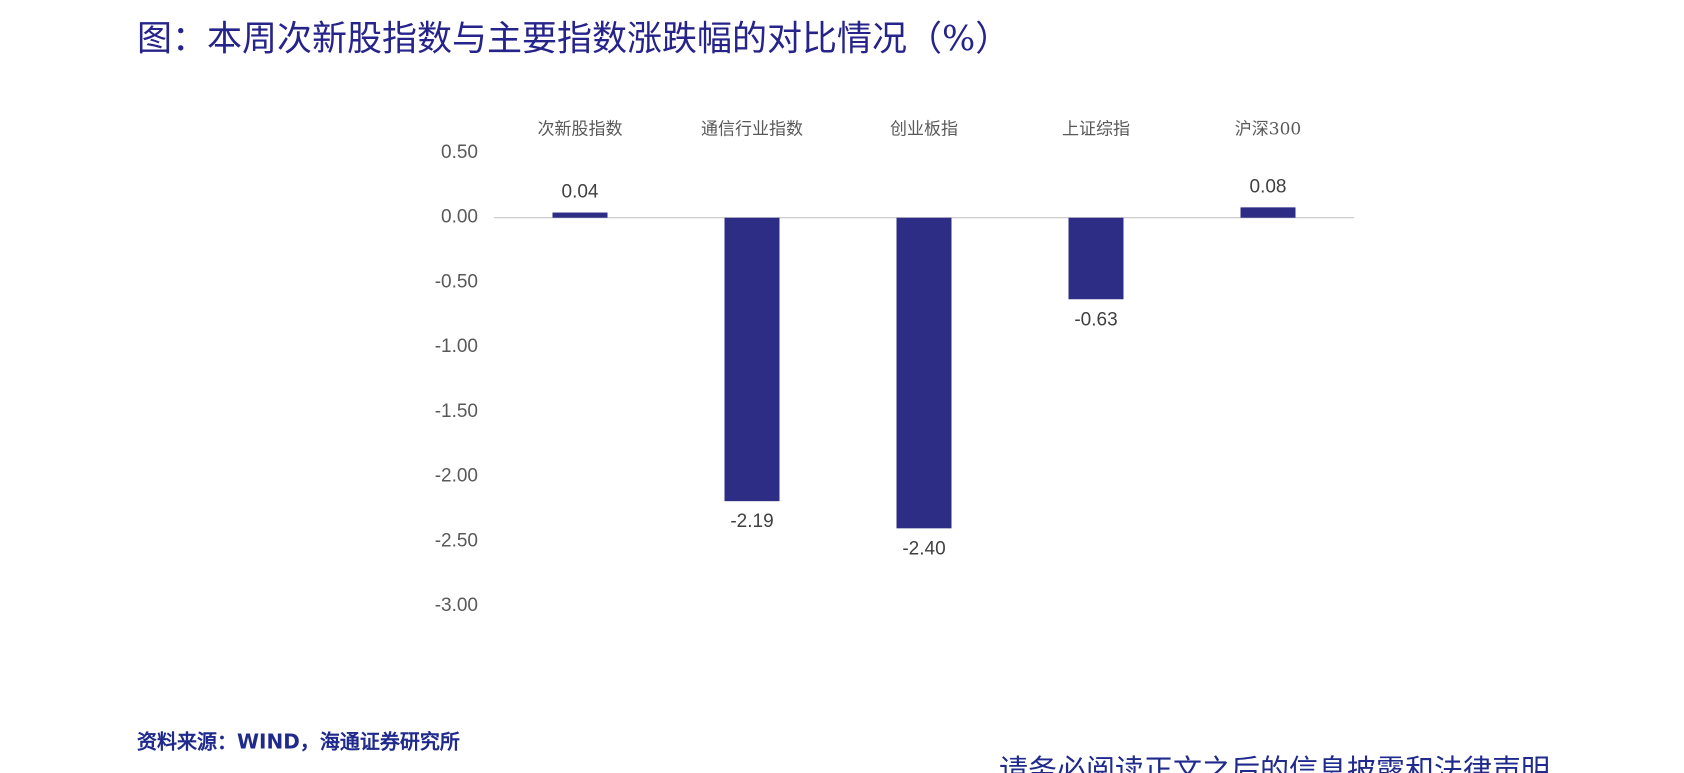 The image size is (1684, 773). I want to click on value-label: -0.63, so click(1095, 319).